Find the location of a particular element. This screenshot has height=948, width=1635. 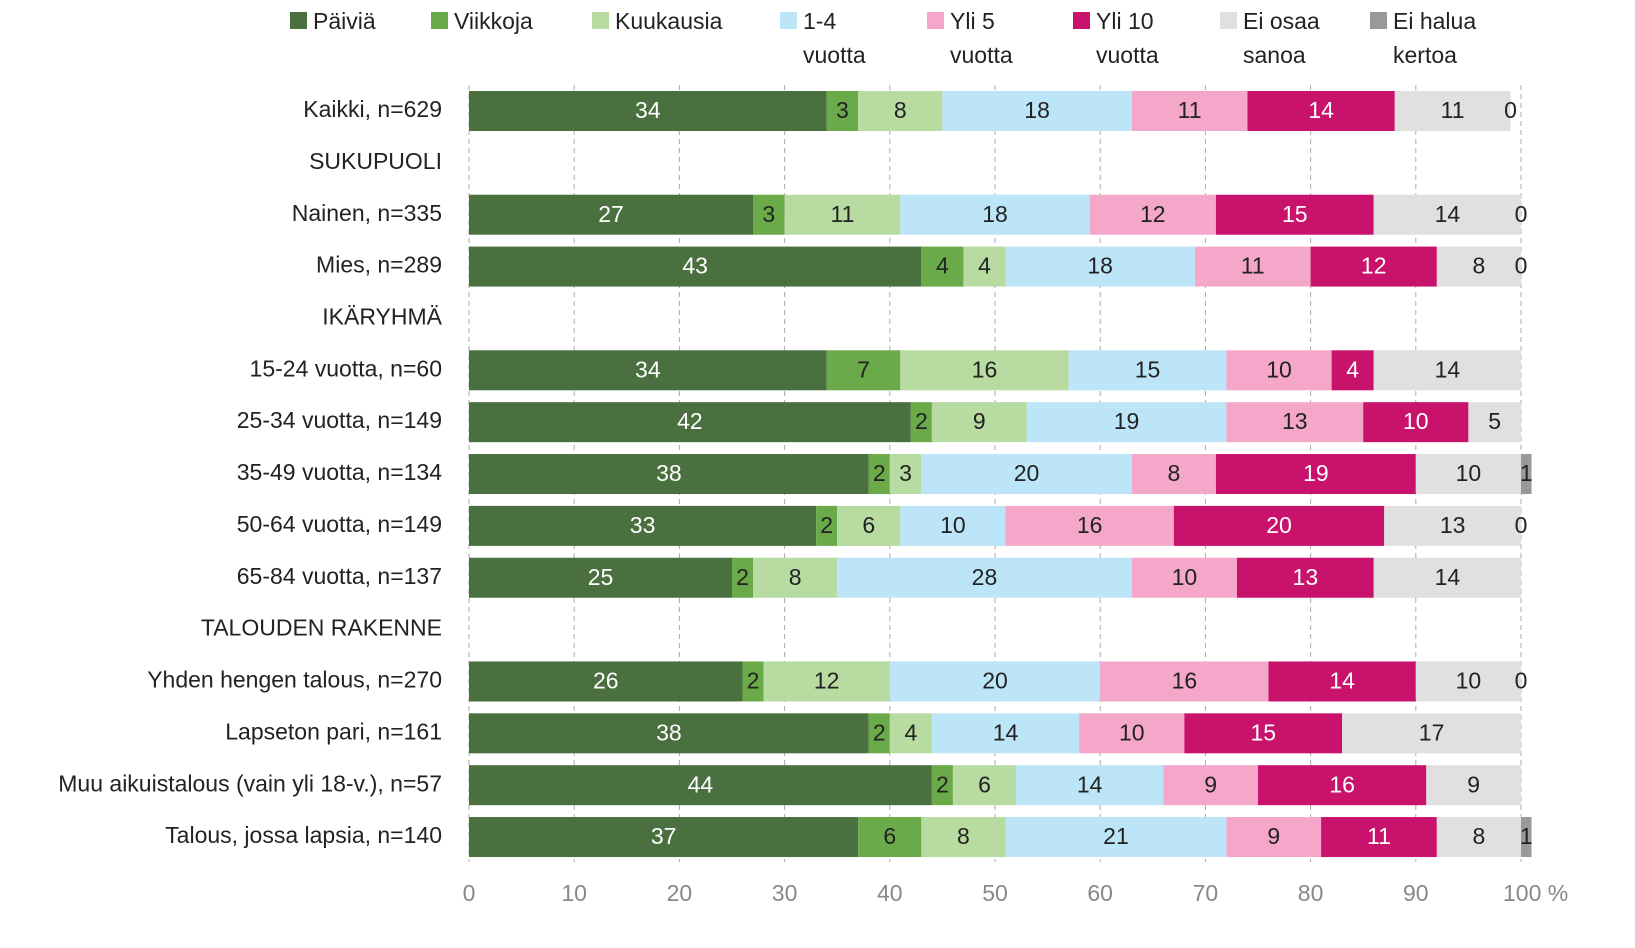

data-label: 28 is located at coordinates (985, 577).